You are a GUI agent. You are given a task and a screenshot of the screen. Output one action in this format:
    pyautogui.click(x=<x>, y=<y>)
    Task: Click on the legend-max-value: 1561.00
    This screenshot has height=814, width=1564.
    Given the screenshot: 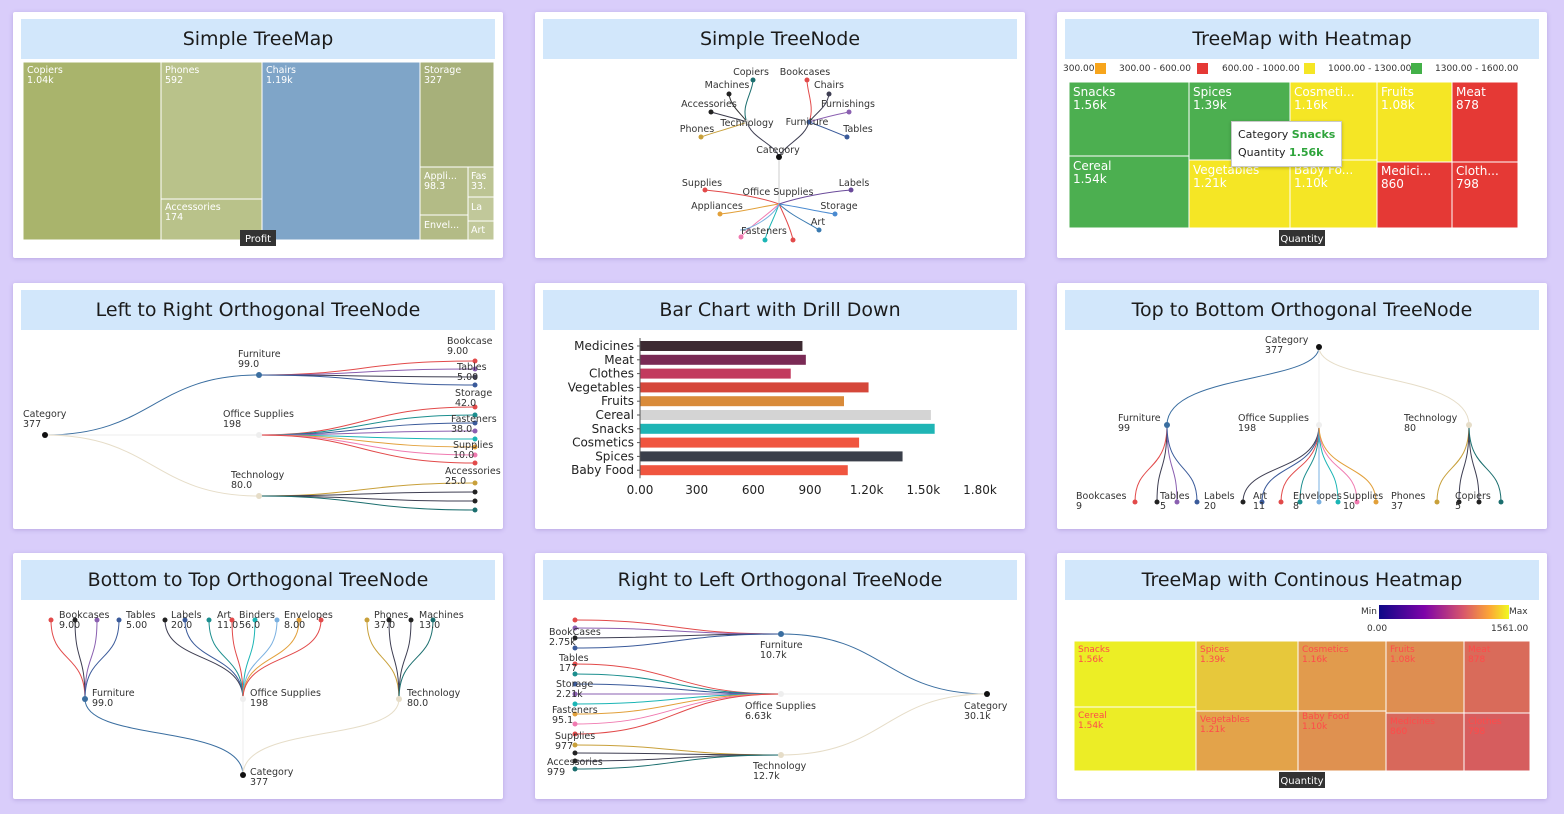 What is the action you would take?
    pyautogui.click(x=1509, y=629)
    